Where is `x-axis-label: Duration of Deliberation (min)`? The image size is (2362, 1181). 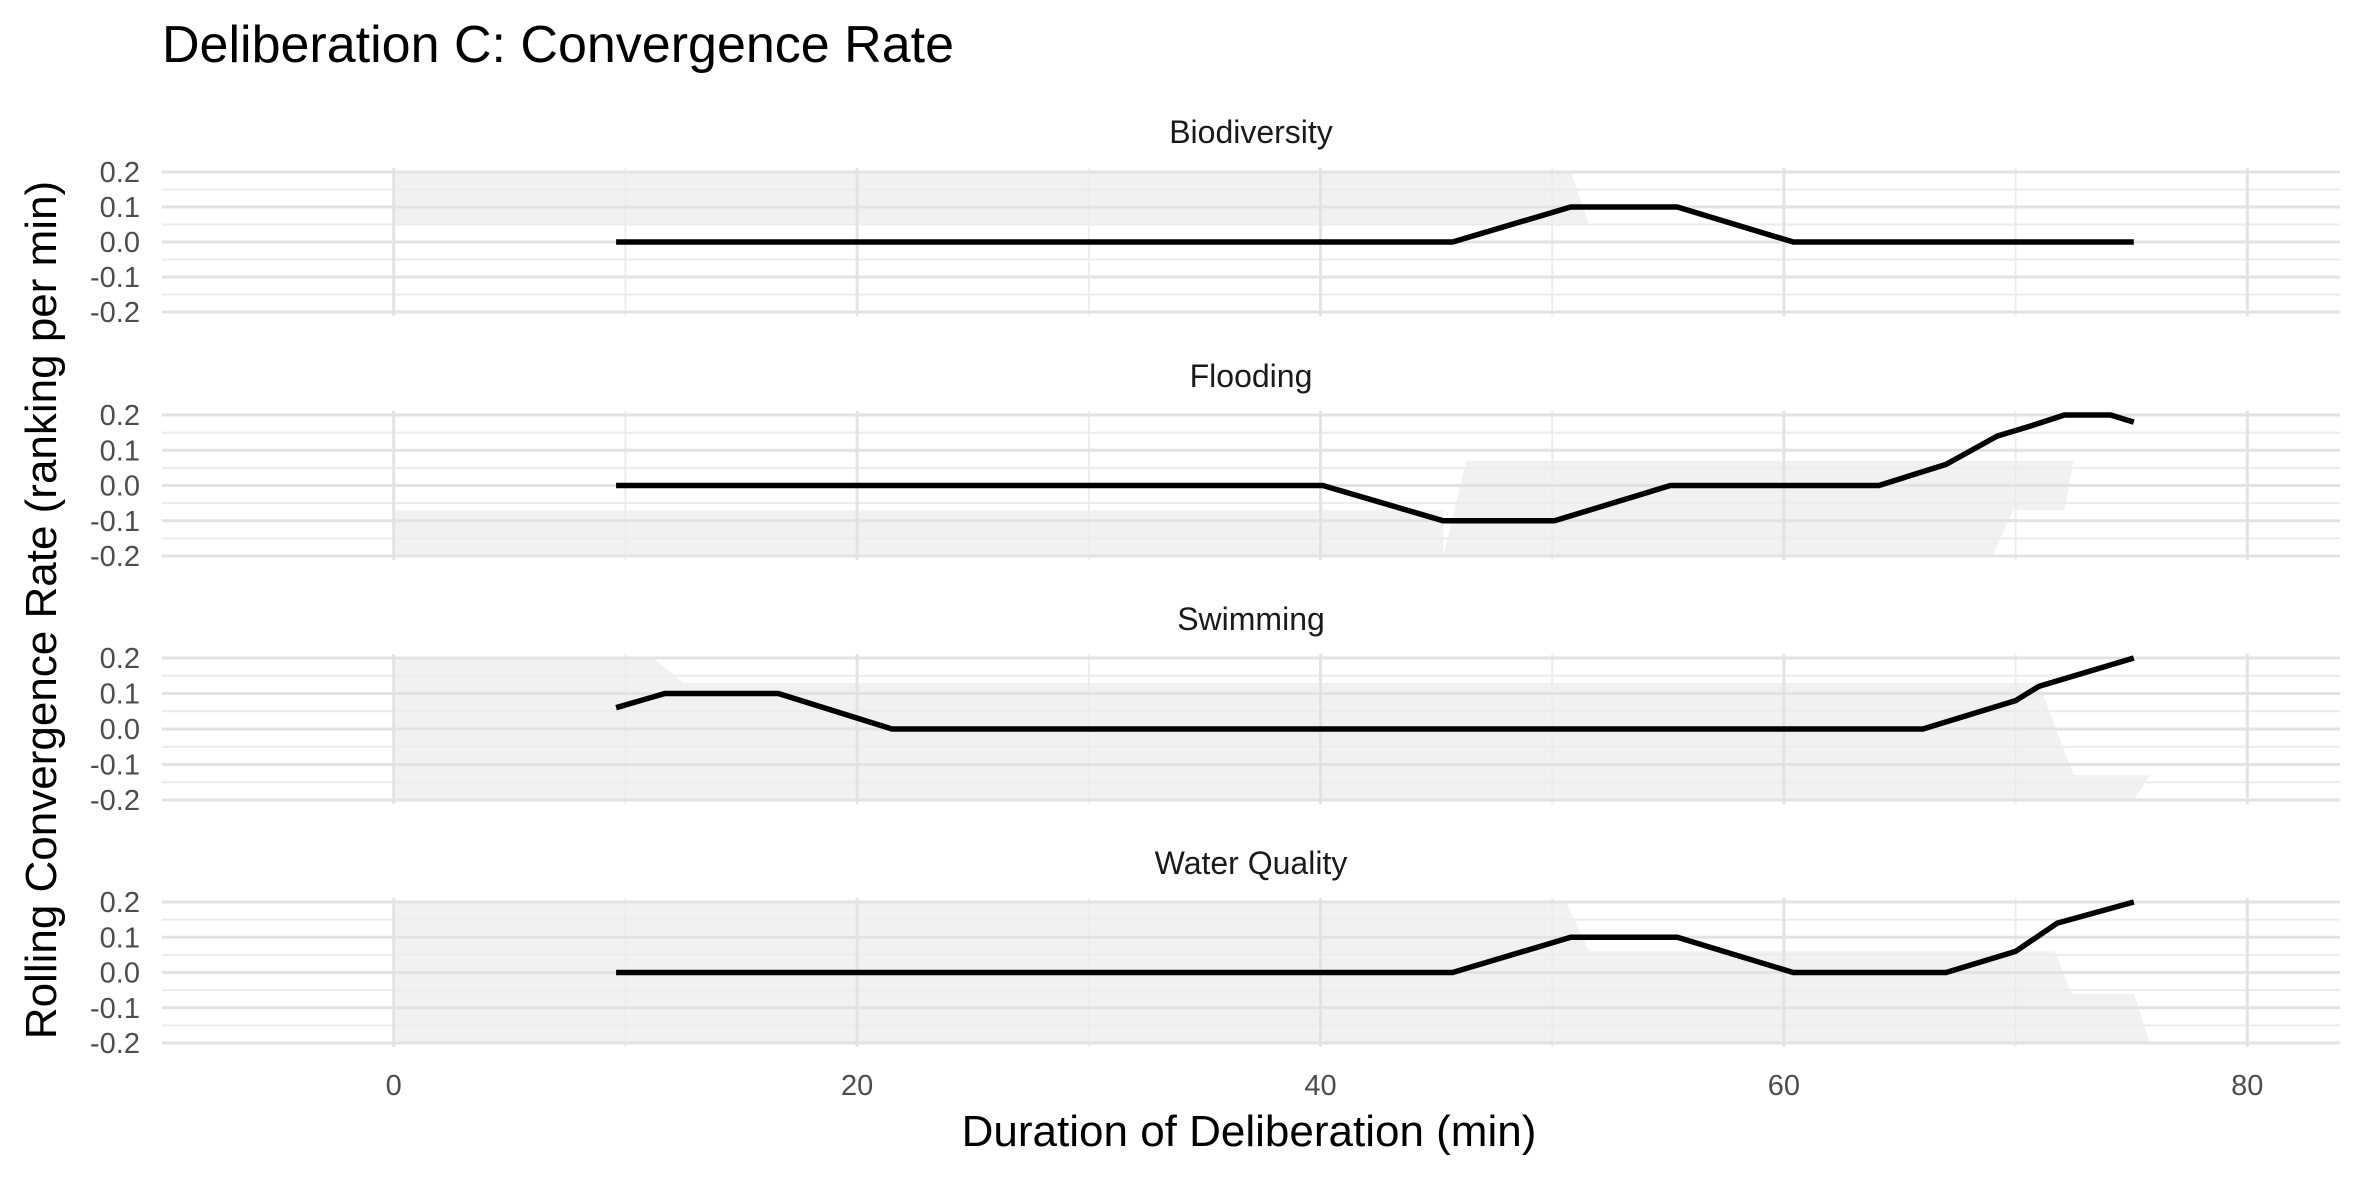 x-axis-label: Duration of Deliberation (min) is located at coordinates (1249, 1131).